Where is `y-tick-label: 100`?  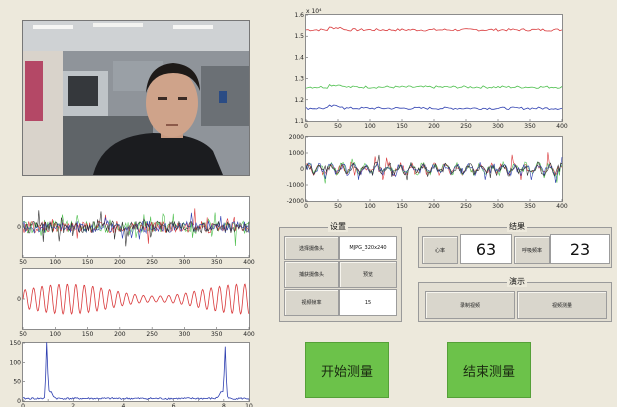
y-tick-label: 100 is located at coordinates (16, 362).